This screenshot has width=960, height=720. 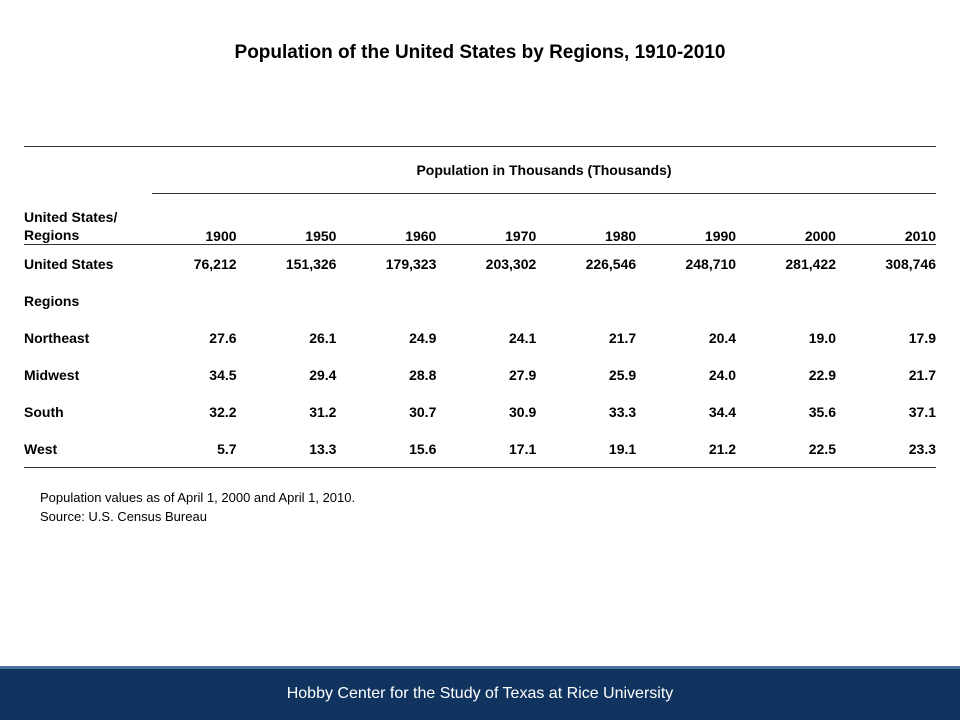 I want to click on table-cell: 22.9, so click(x=822, y=374).